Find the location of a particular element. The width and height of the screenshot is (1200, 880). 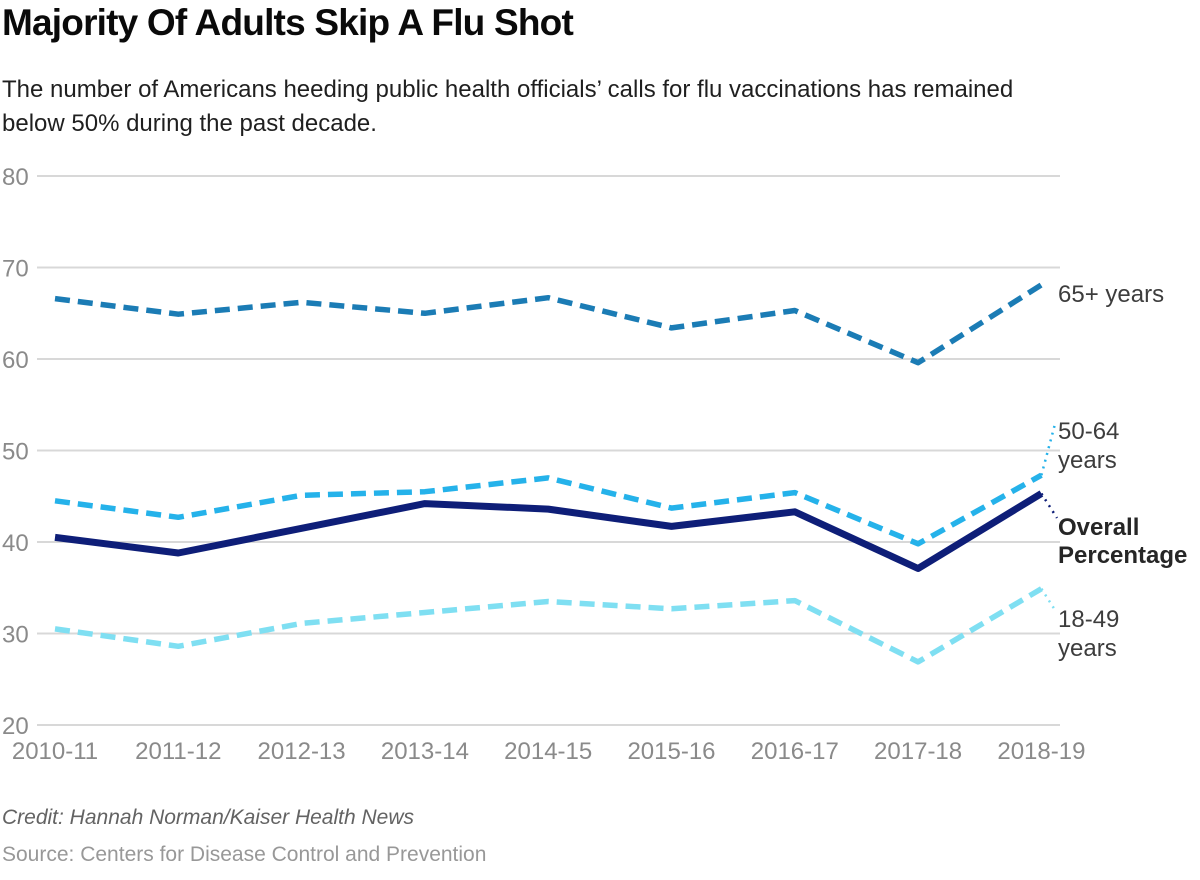

x-tick-label: 2014-15 is located at coordinates (548, 751).